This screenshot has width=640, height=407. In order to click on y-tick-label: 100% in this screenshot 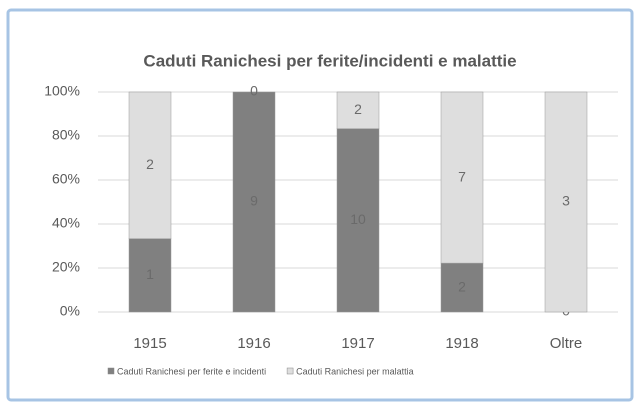, I will do `click(62, 91)`.